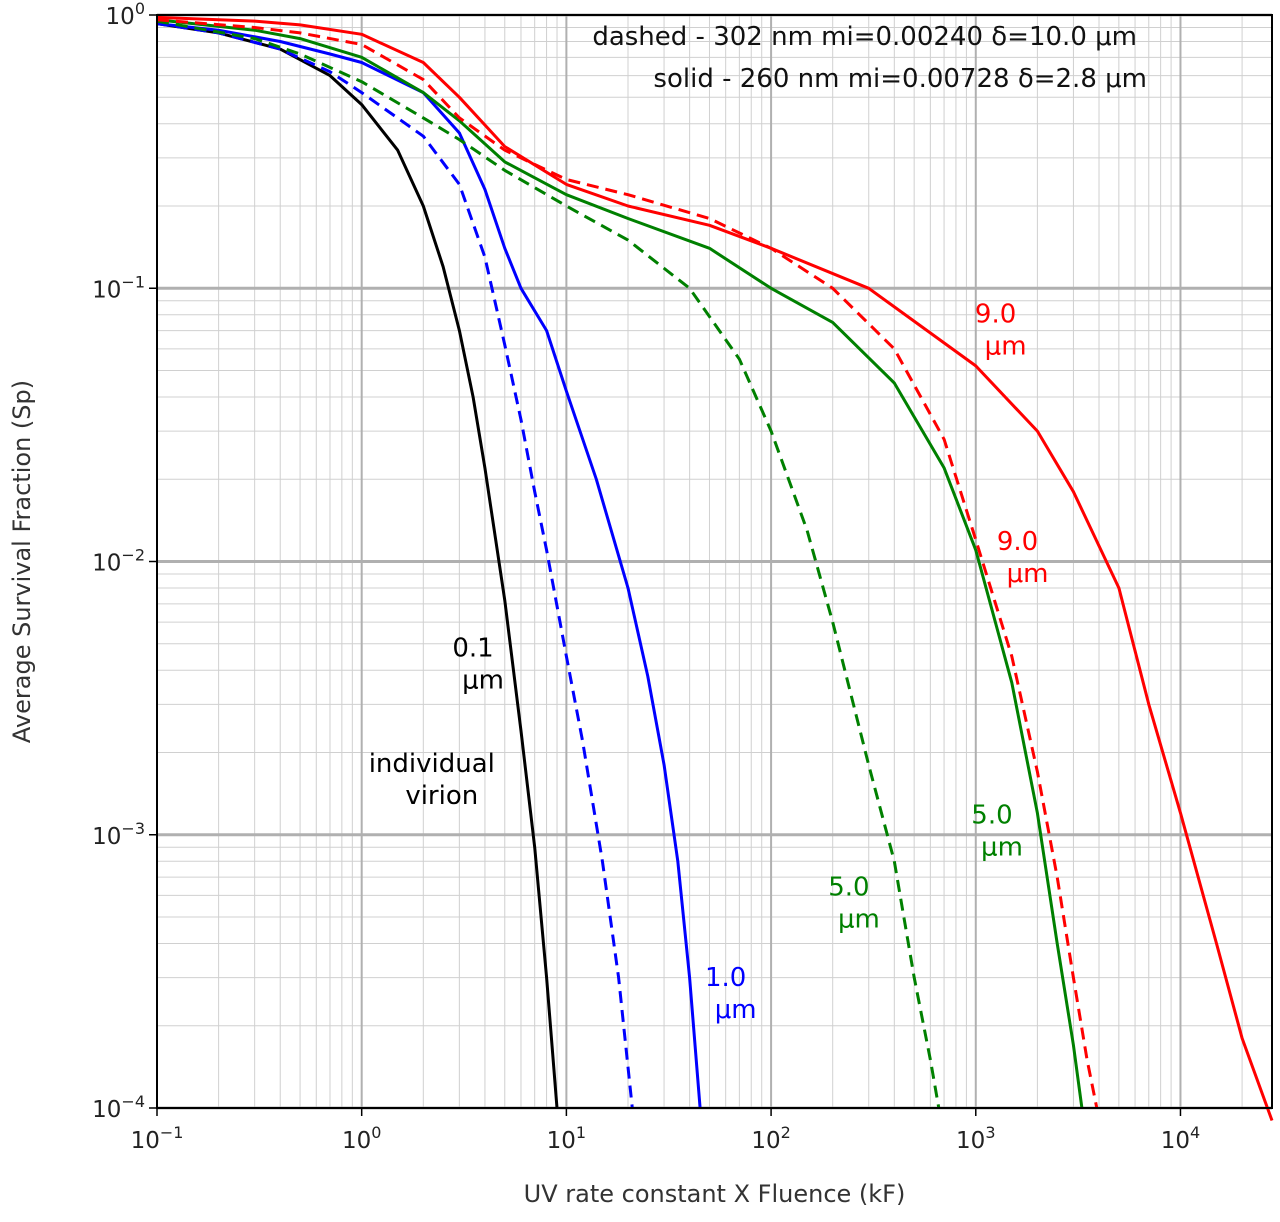  Describe the element at coordinates (118, 1107) in the screenshot. I see `y-tick-label: 10⁻⁴` at that location.